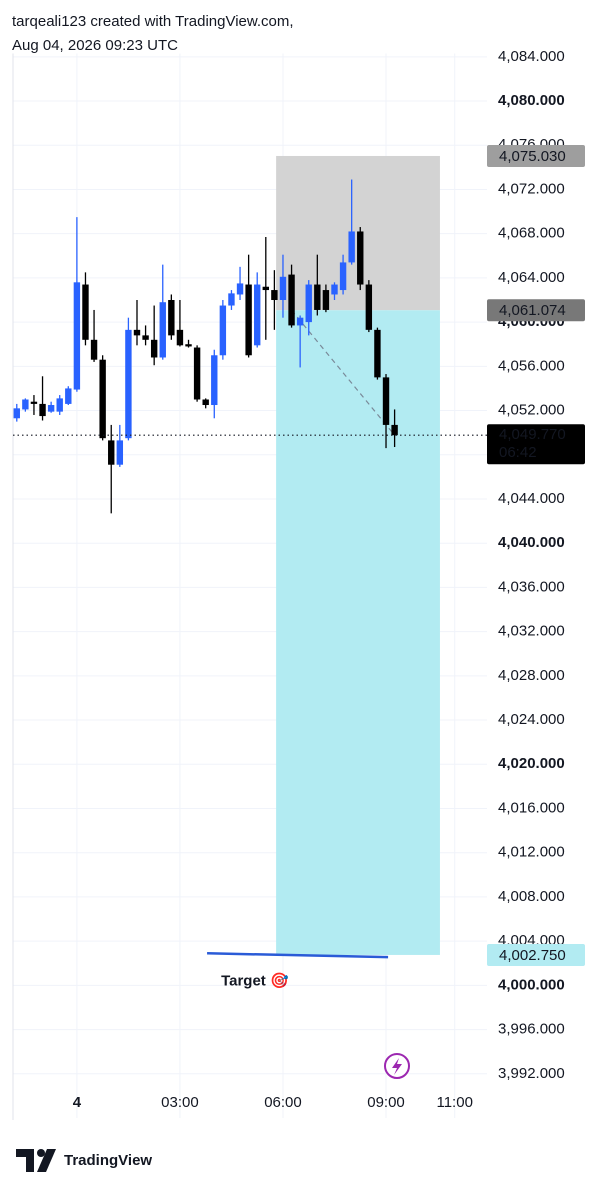 This screenshot has width=605, height=1199. What do you see at coordinates (531, 277) in the screenshot?
I see `y-tick-label: 4,064.000` at bounding box center [531, 277].